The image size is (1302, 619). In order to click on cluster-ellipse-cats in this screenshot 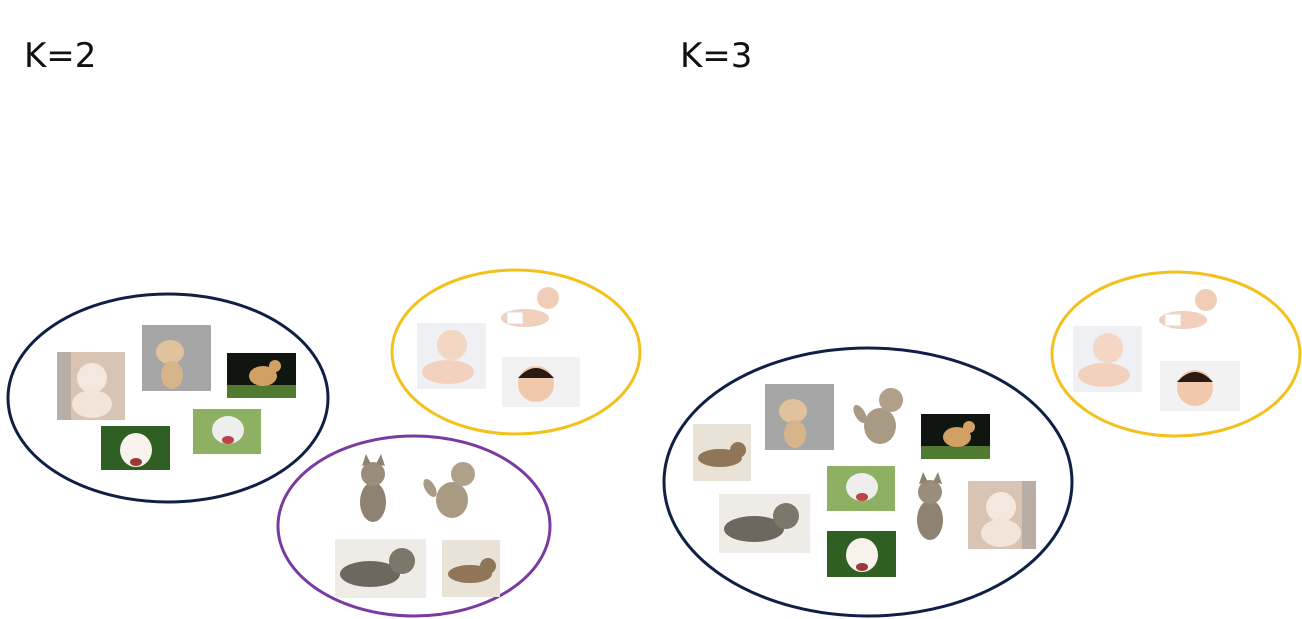, I will do `click(414, 526)`.